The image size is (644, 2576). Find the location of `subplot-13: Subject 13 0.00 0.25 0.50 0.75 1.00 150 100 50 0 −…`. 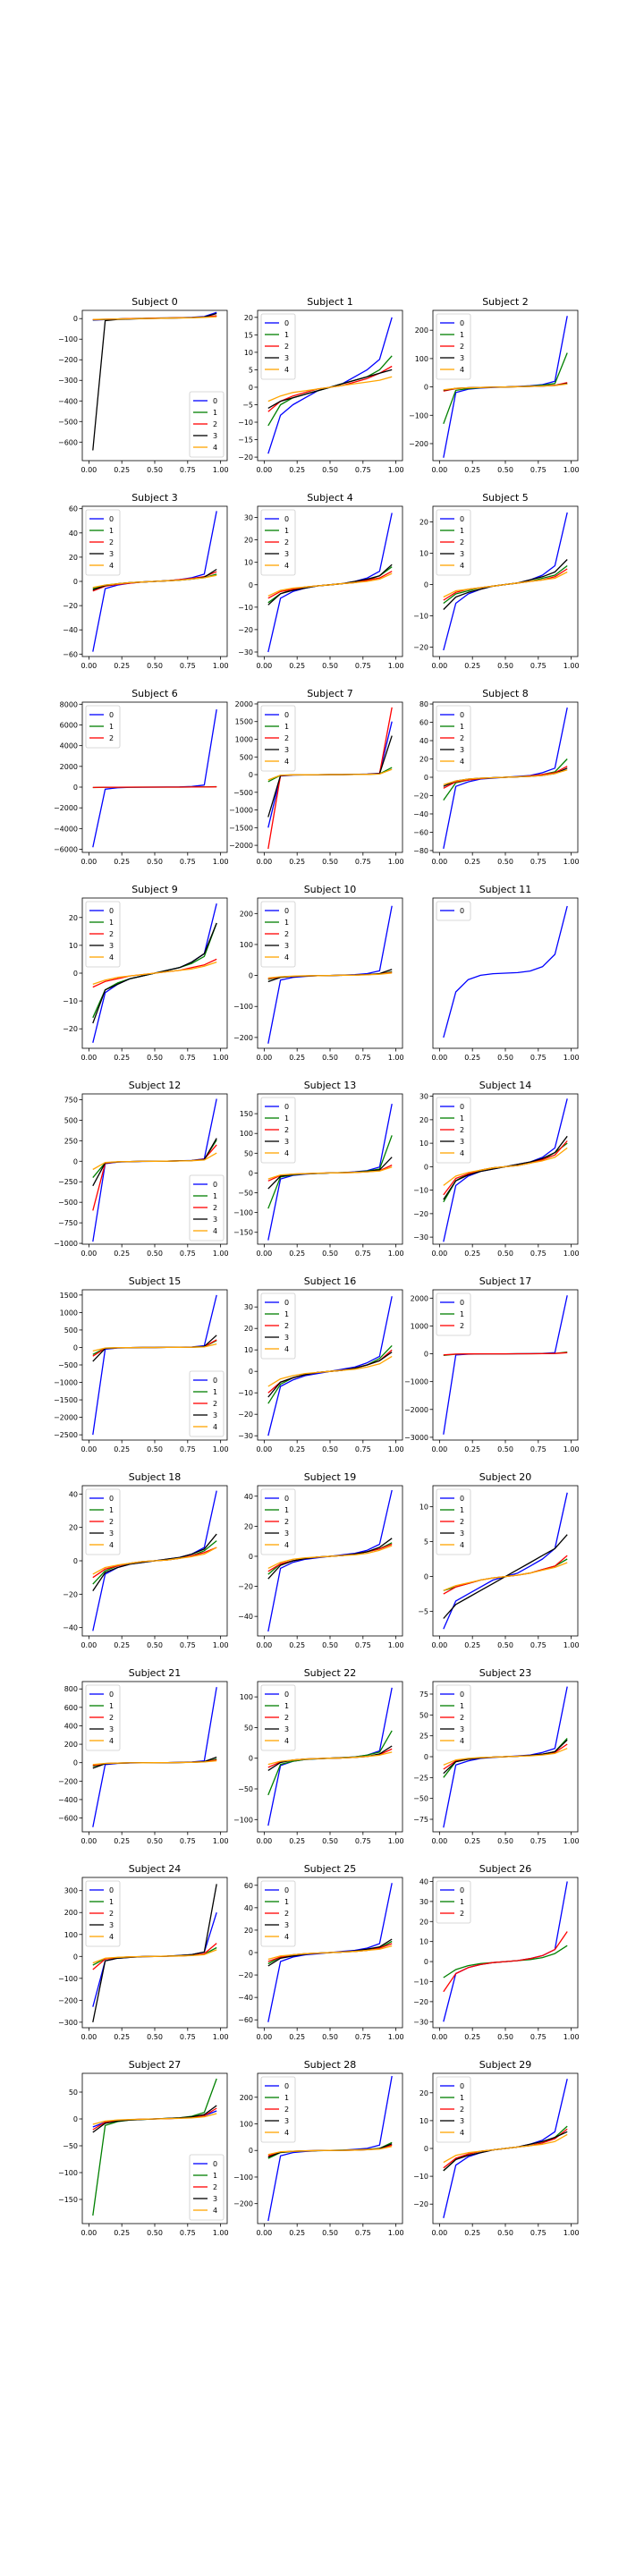

subplot-13: Subject 13 0.00 0.25 0.50 0.75 1.00 150 100 50 0 −… is located at coordinates (318, 1169).